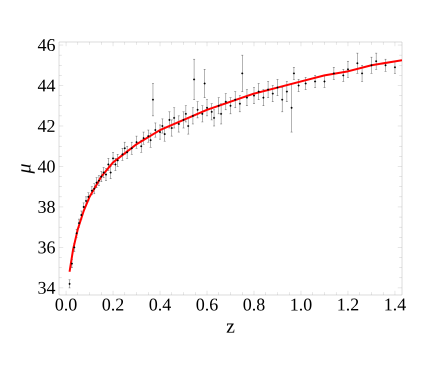 Image resolution: width=436 pixels, height=382 pixels. What do you see at coordinates (46, 126) in the screenshot?
I see `y-tick-label: 42` at bounding box center [46, 126].